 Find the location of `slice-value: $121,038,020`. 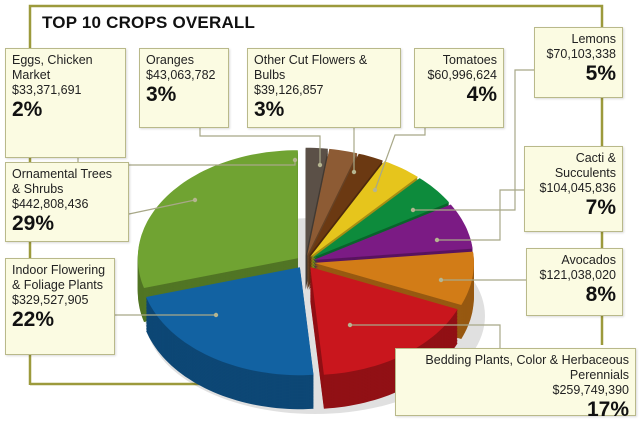

slice-value: $121,038,020 is located at coordinates (577, 275).